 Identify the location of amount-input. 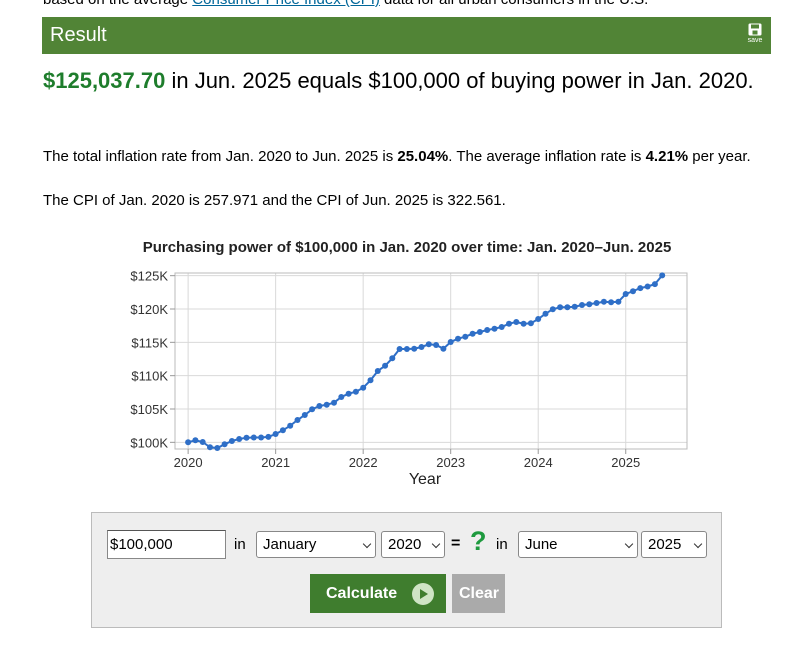
(166, 544).